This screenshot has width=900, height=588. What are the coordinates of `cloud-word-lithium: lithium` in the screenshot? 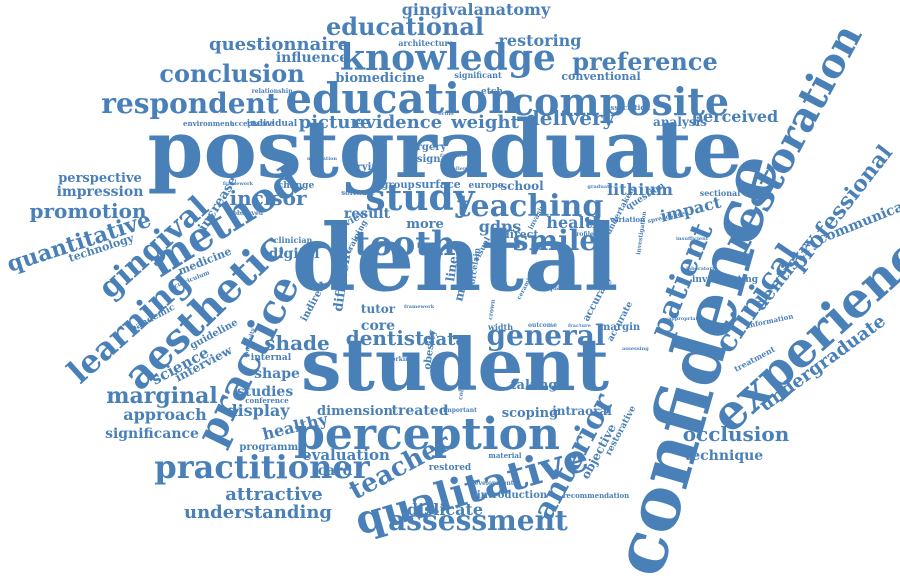 It's located at (640, 189).